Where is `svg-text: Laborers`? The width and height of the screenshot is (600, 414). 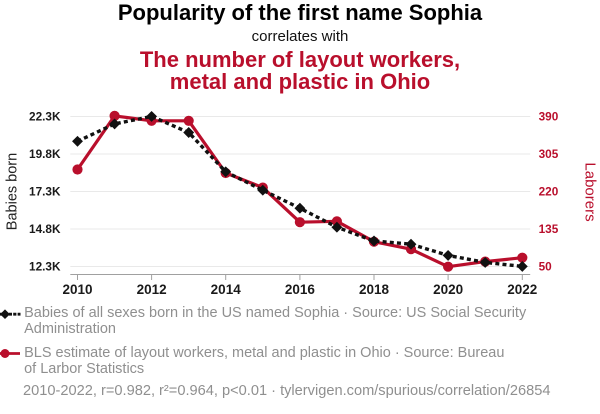
svg-text: Laborers is located at coordinates (590, 191).